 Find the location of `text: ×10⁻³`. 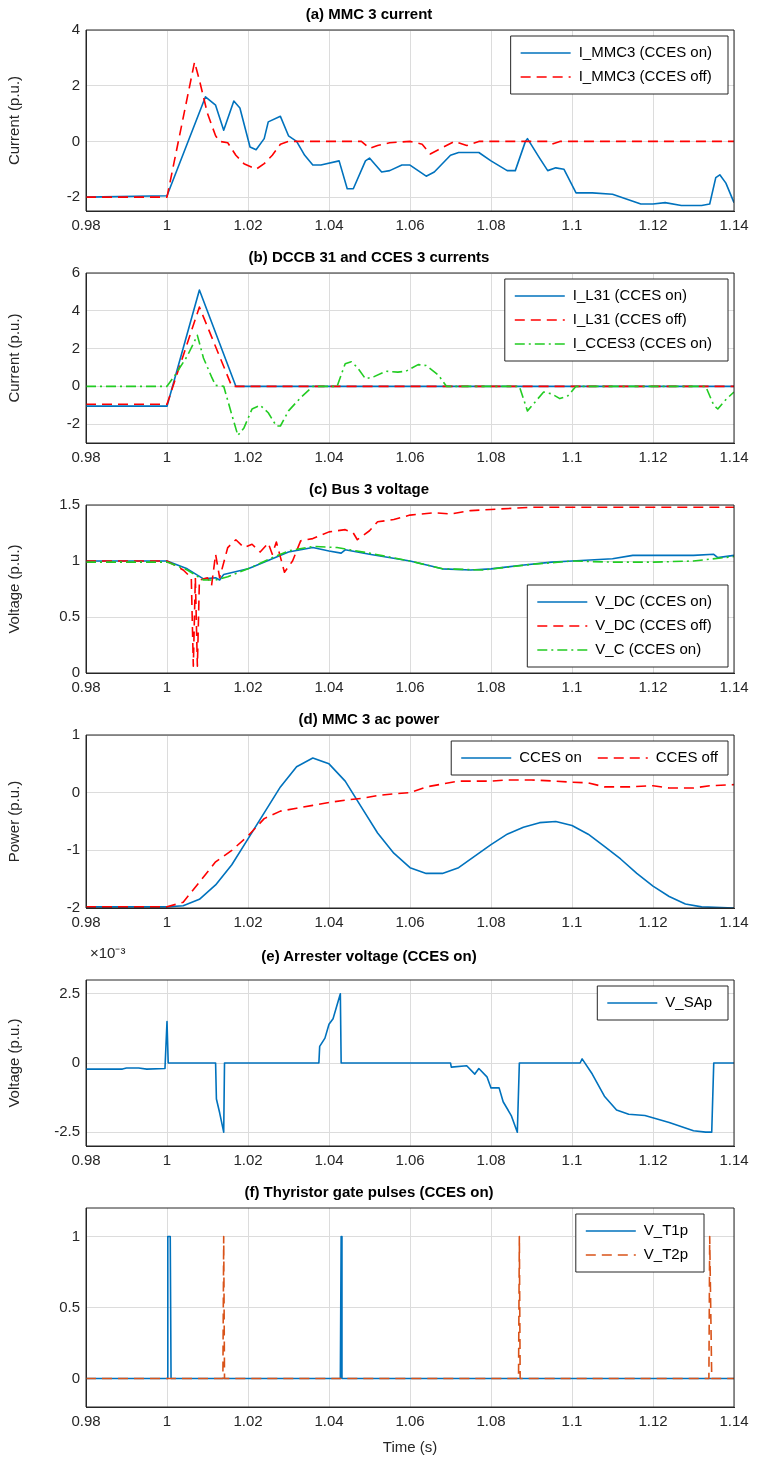

text: ×10⁻³ is located at coordinates (108, 953).